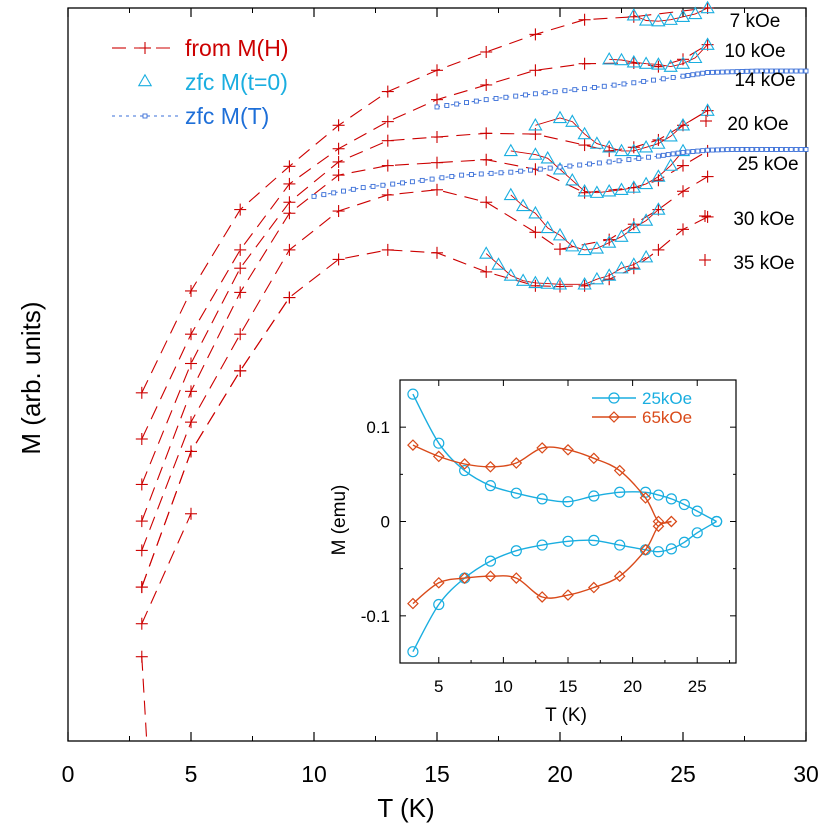  What do you see at coordinates (200, 82) in the screenshot?
I see `legend: from M(H) zfc M(t=0) zfc M(T)` at bounding box center [200, 82].